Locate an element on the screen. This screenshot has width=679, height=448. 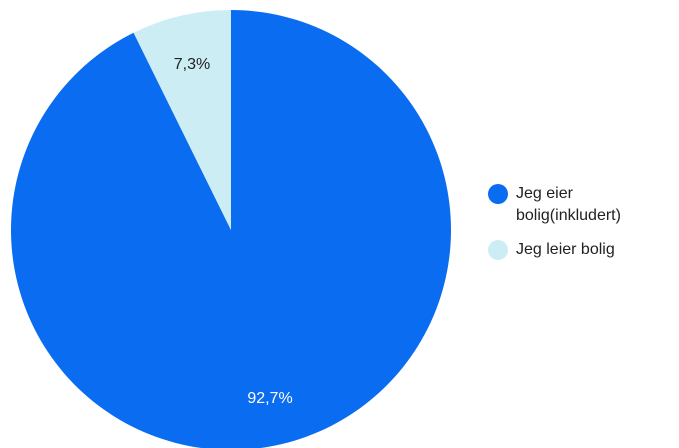
legend-item-rents-home: Jeg leier bolig is located at coordinates (581, 250).